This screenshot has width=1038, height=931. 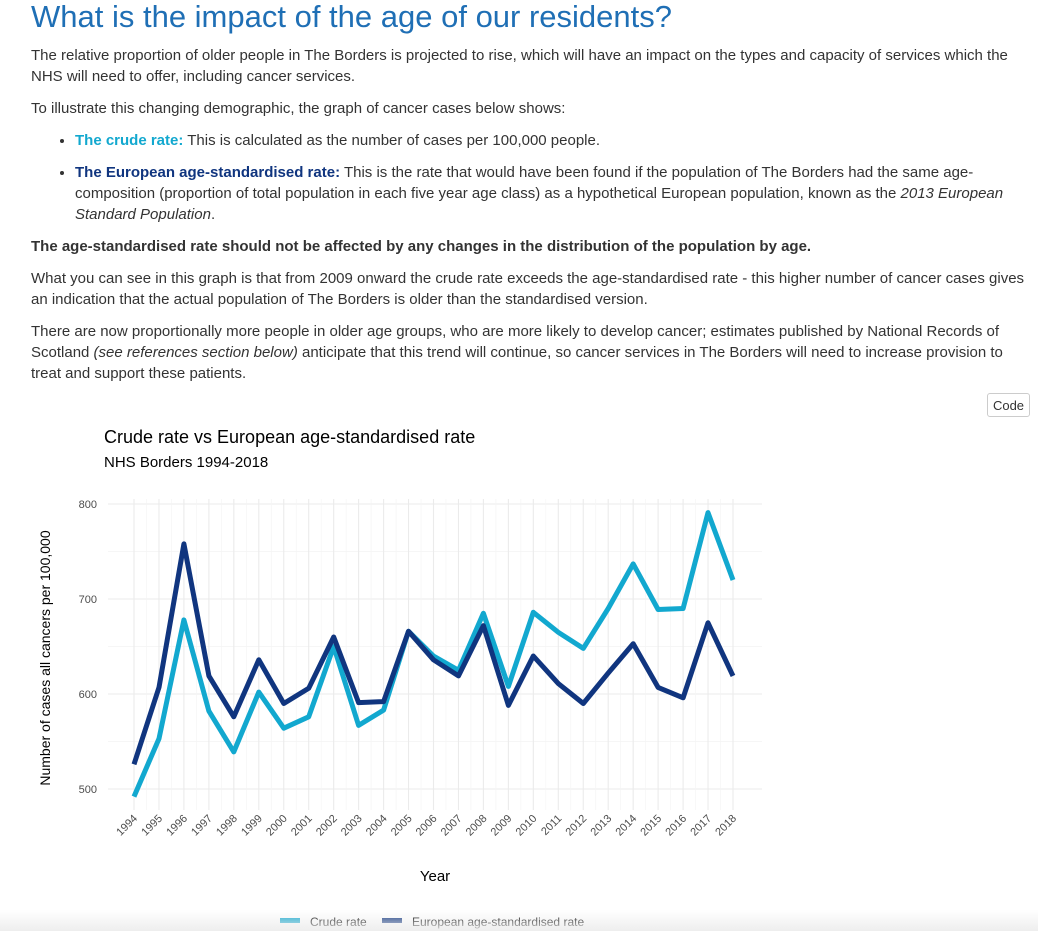 What do you see at coordinates (88, 647) in the screenshot?
I see `y-axis-ticks: 500 600 700 800` at bounding box center [88, 647].